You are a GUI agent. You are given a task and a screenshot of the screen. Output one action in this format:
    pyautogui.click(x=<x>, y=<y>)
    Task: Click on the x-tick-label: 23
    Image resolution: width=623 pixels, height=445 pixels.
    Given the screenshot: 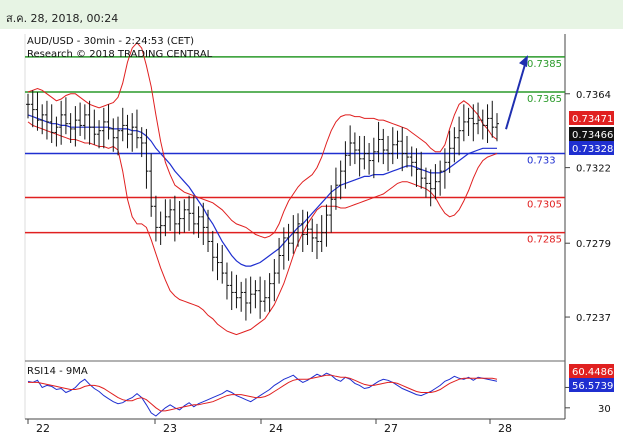 What is the action you would take?
    pyautogui.click(x=170, y=428)
    